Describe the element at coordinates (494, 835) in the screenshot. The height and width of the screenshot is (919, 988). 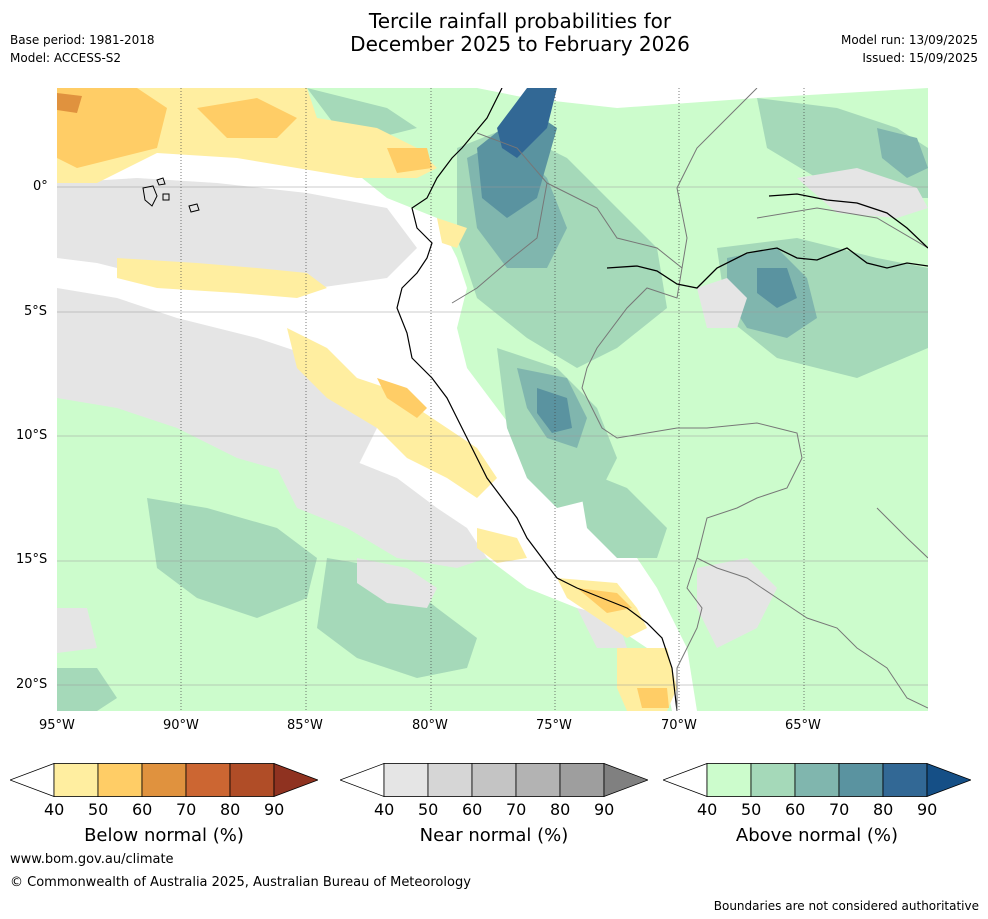
I see `near-normal-colorbar-label: Near normal (%)` at that location.